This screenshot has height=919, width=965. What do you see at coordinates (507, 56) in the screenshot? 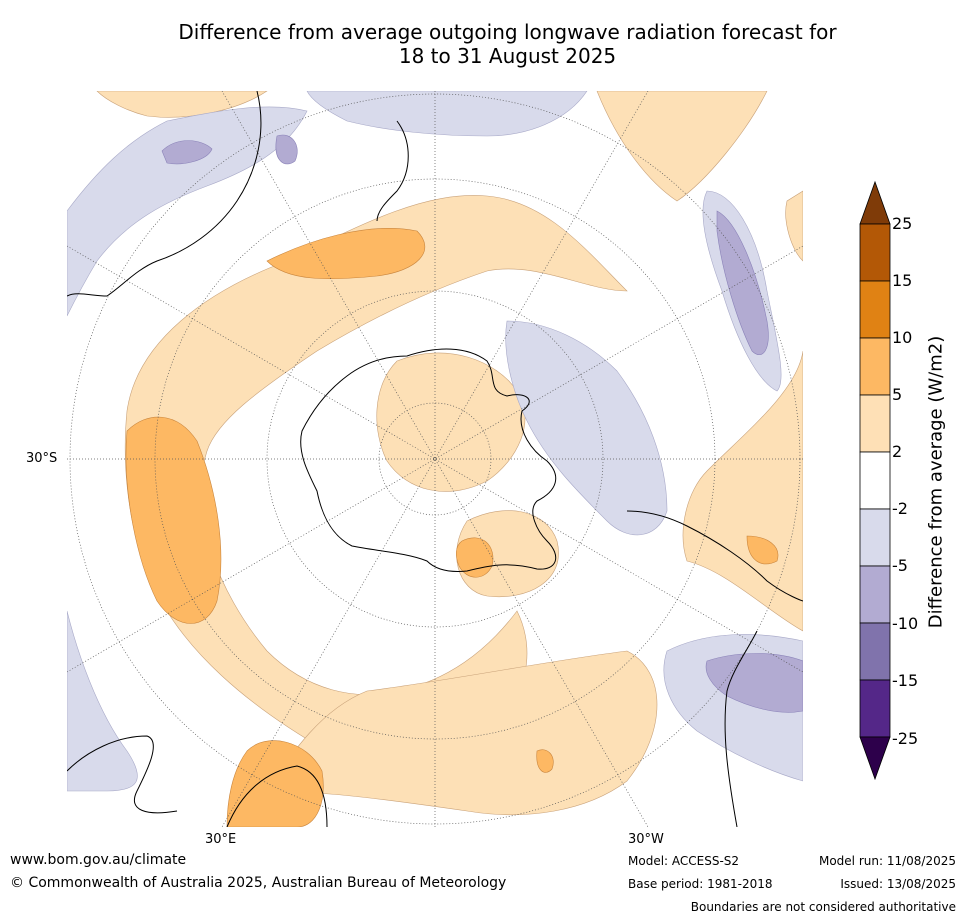
I see `title-line-2: 18 to 31 August 2025` at bounding box center [507, 56].